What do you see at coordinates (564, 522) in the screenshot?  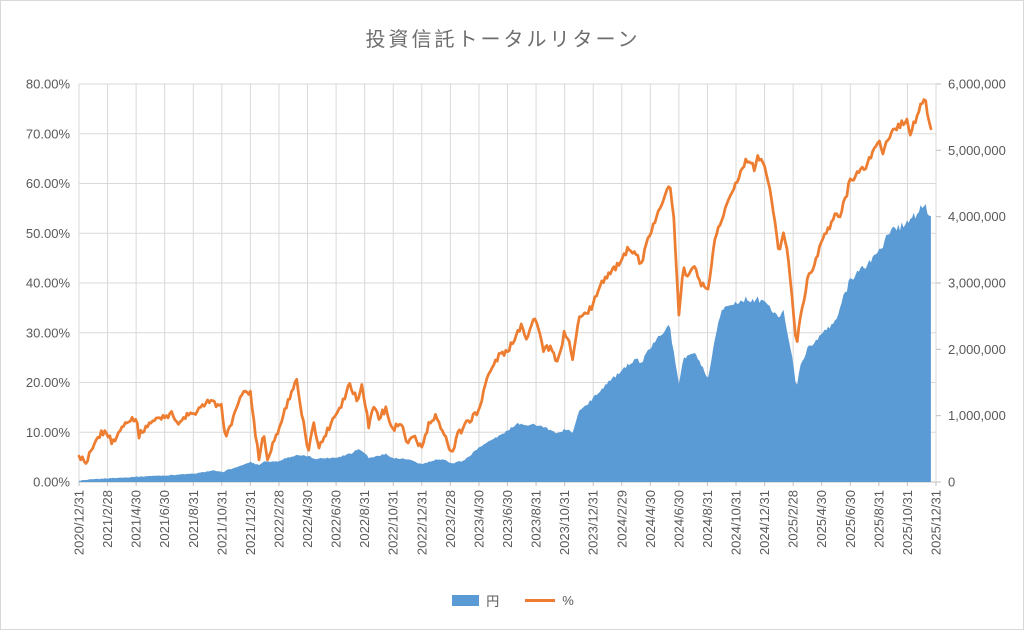 I see `x-tick-label: 2023/10/31` at bounding box center [564, 522].